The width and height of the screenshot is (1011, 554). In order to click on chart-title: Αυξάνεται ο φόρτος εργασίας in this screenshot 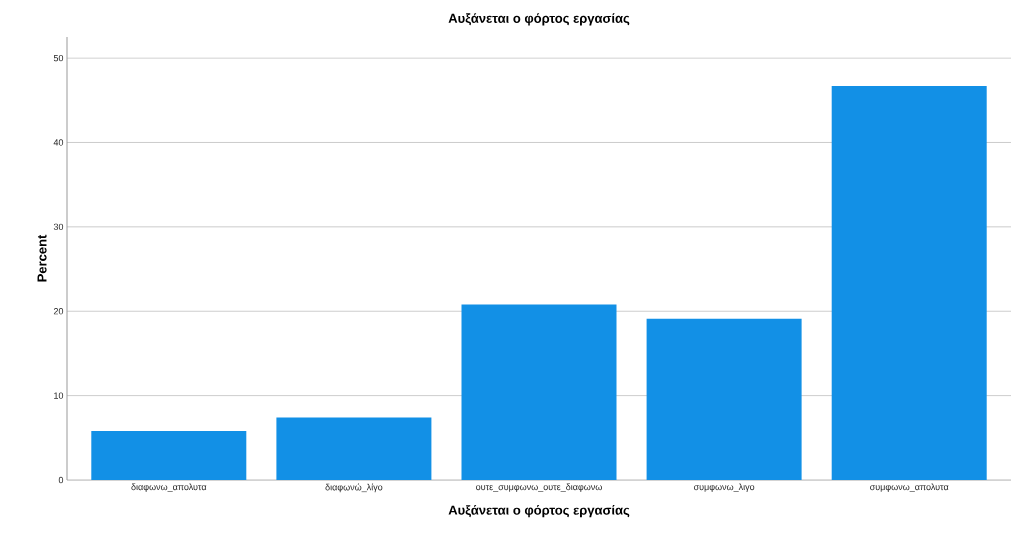, I will do `click(539, 19)`.